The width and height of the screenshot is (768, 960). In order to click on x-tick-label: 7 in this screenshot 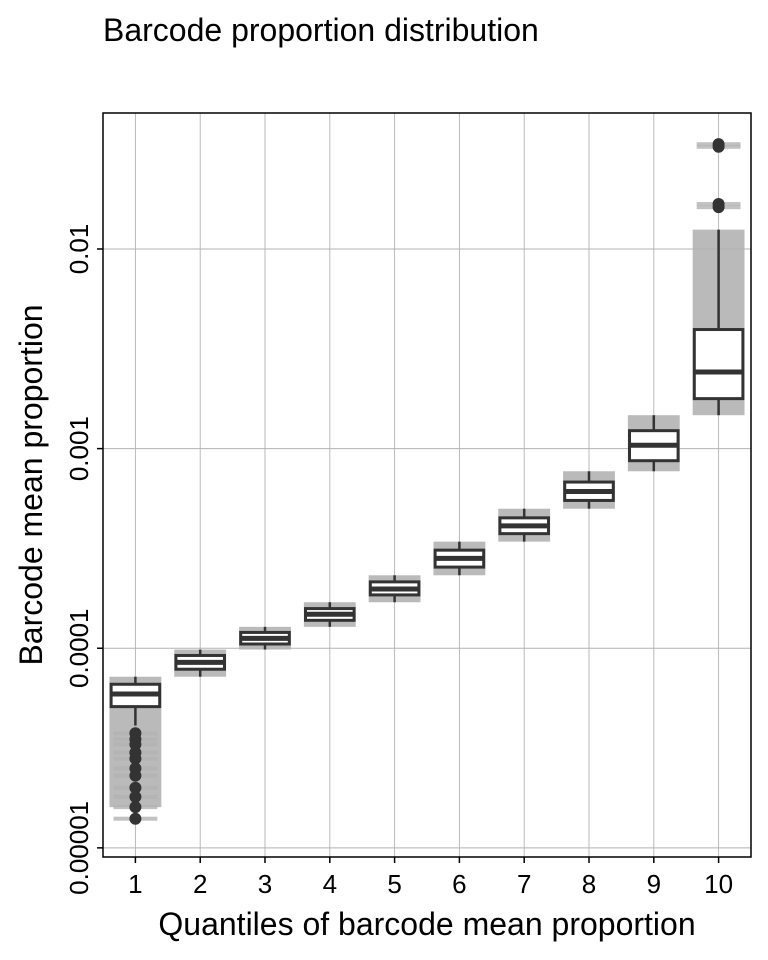, I will do `click(524, 884)`.